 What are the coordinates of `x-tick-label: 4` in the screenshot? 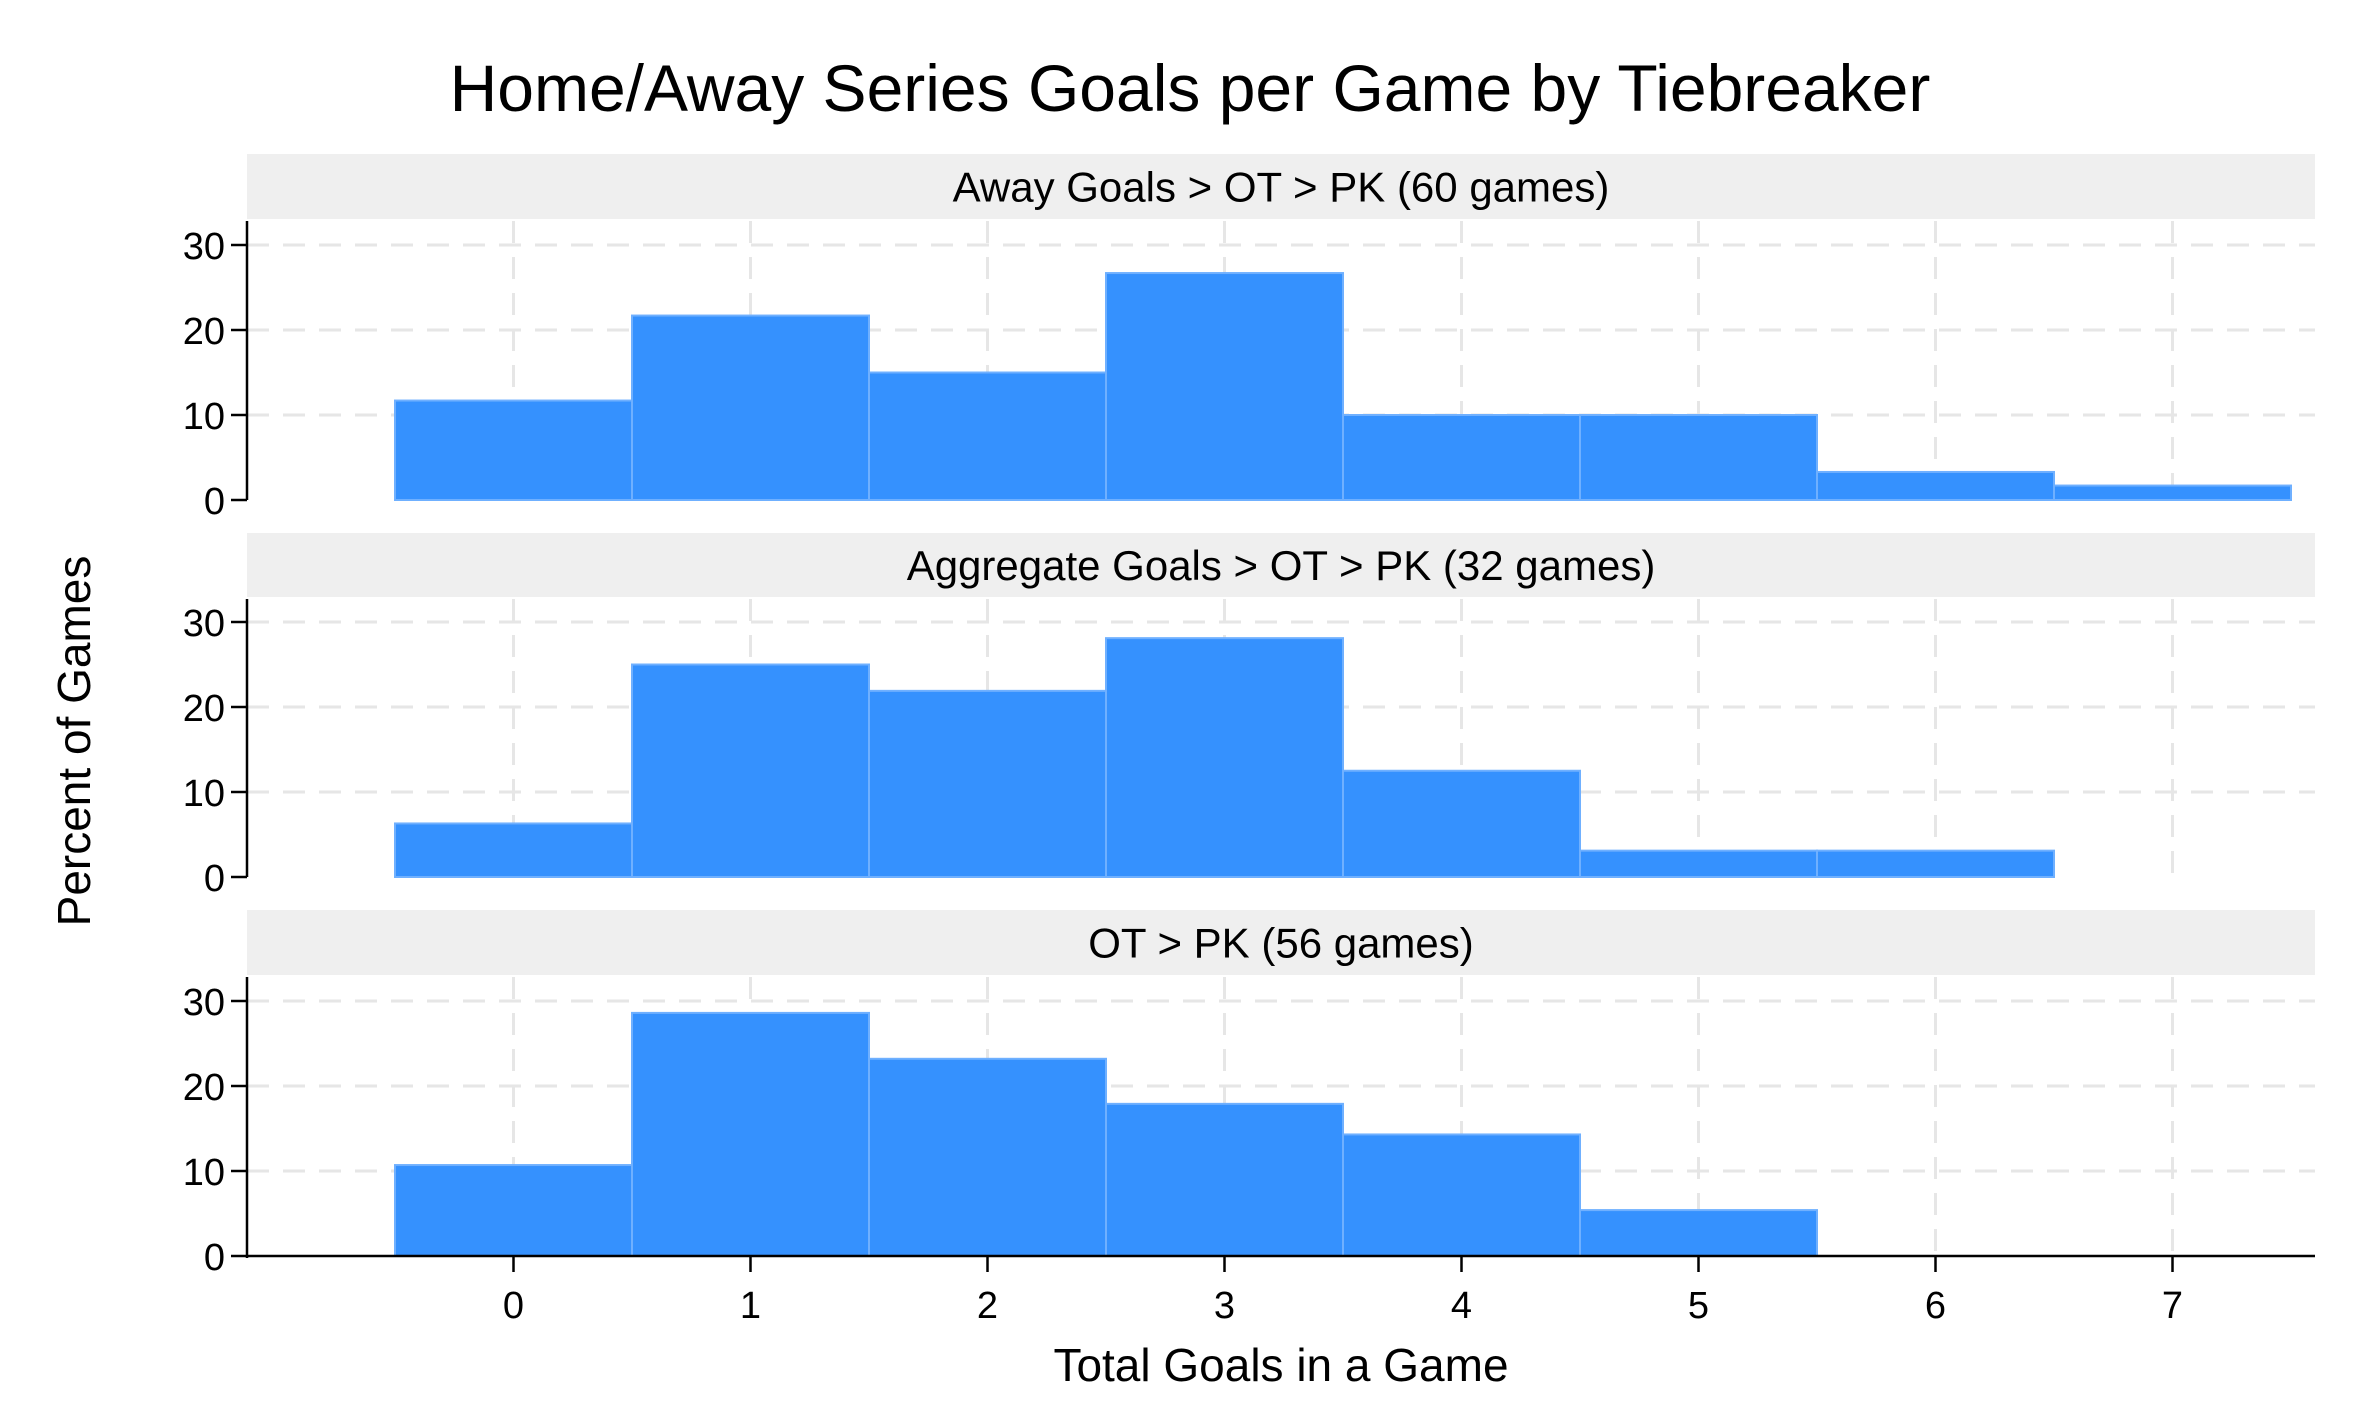 It's located at (1461, 1306).